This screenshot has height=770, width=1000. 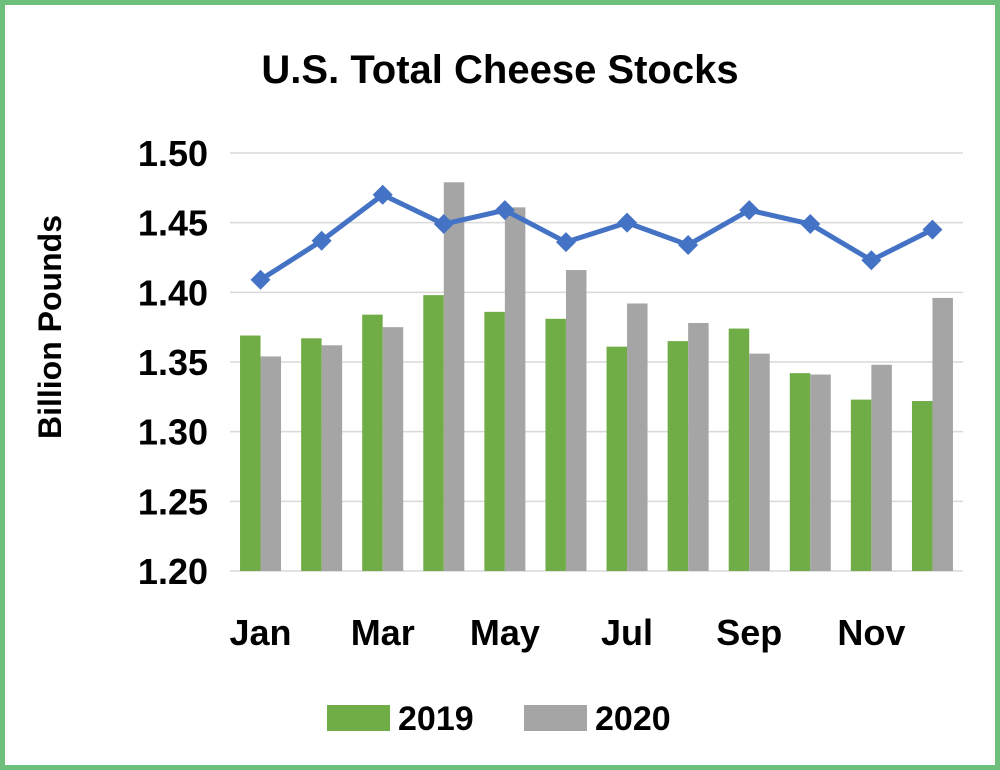 What do you see at coordinates (50, 327) in the screenshot?
I see `y-axis-label: Billion Pounds` at bounding box center [50, 327].